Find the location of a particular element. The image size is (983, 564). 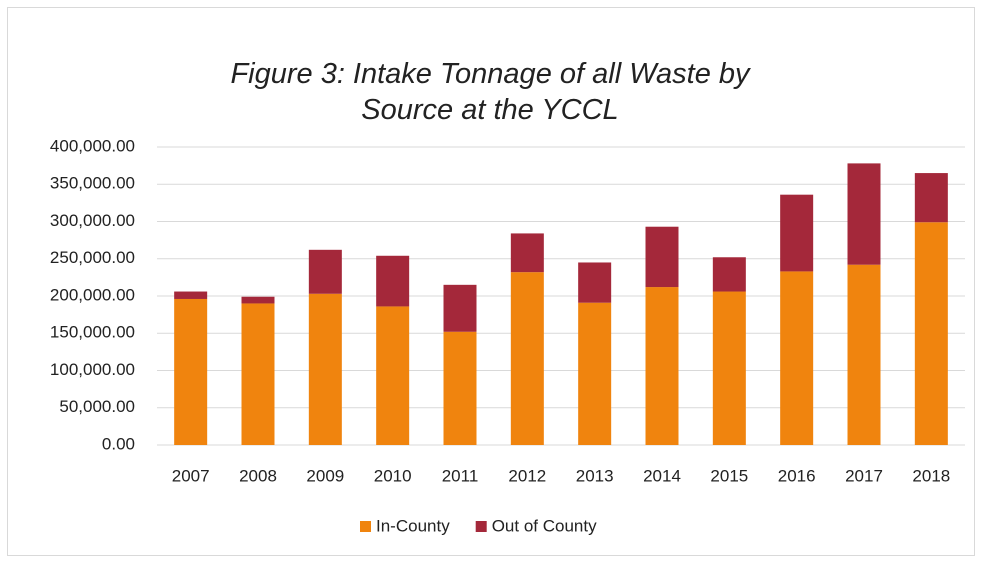

y-tick-label: 350,000.00 is located at coordinates (92, 183).